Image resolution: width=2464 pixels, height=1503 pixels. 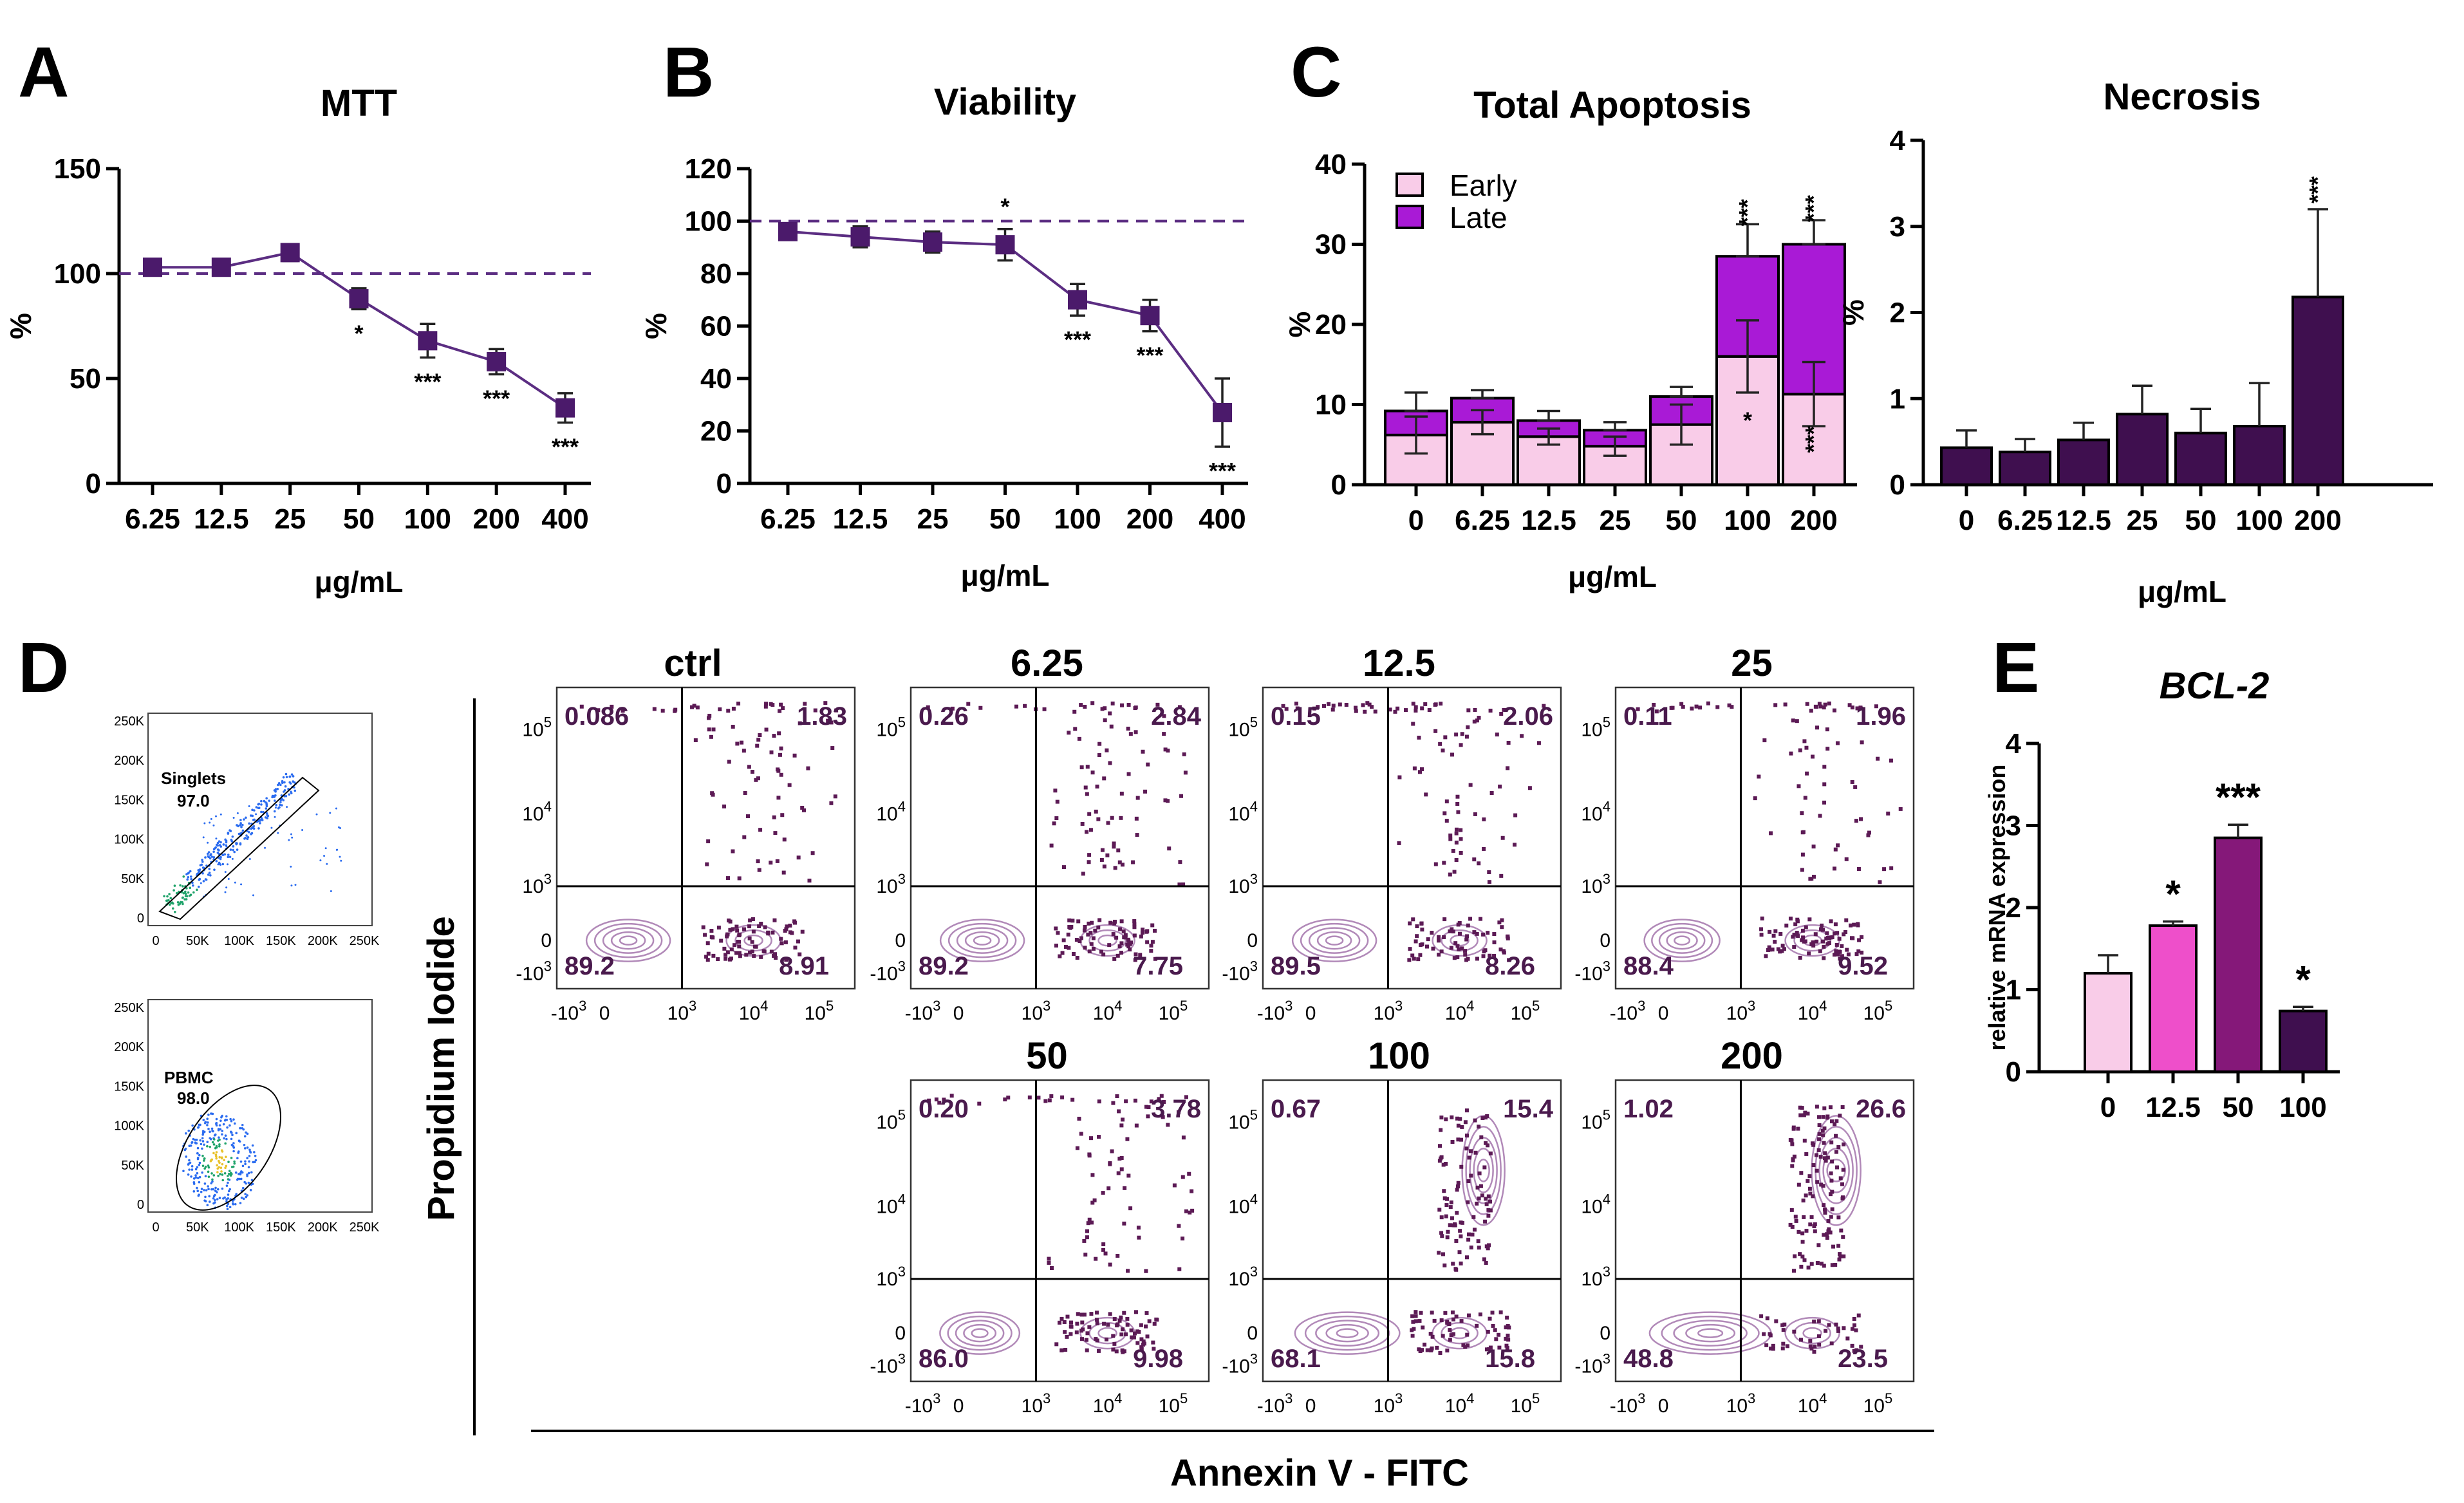 What do you see at coordinates (1222, 412) in the screenshot?
I see `data-point` at bounding box center [1222, 412].